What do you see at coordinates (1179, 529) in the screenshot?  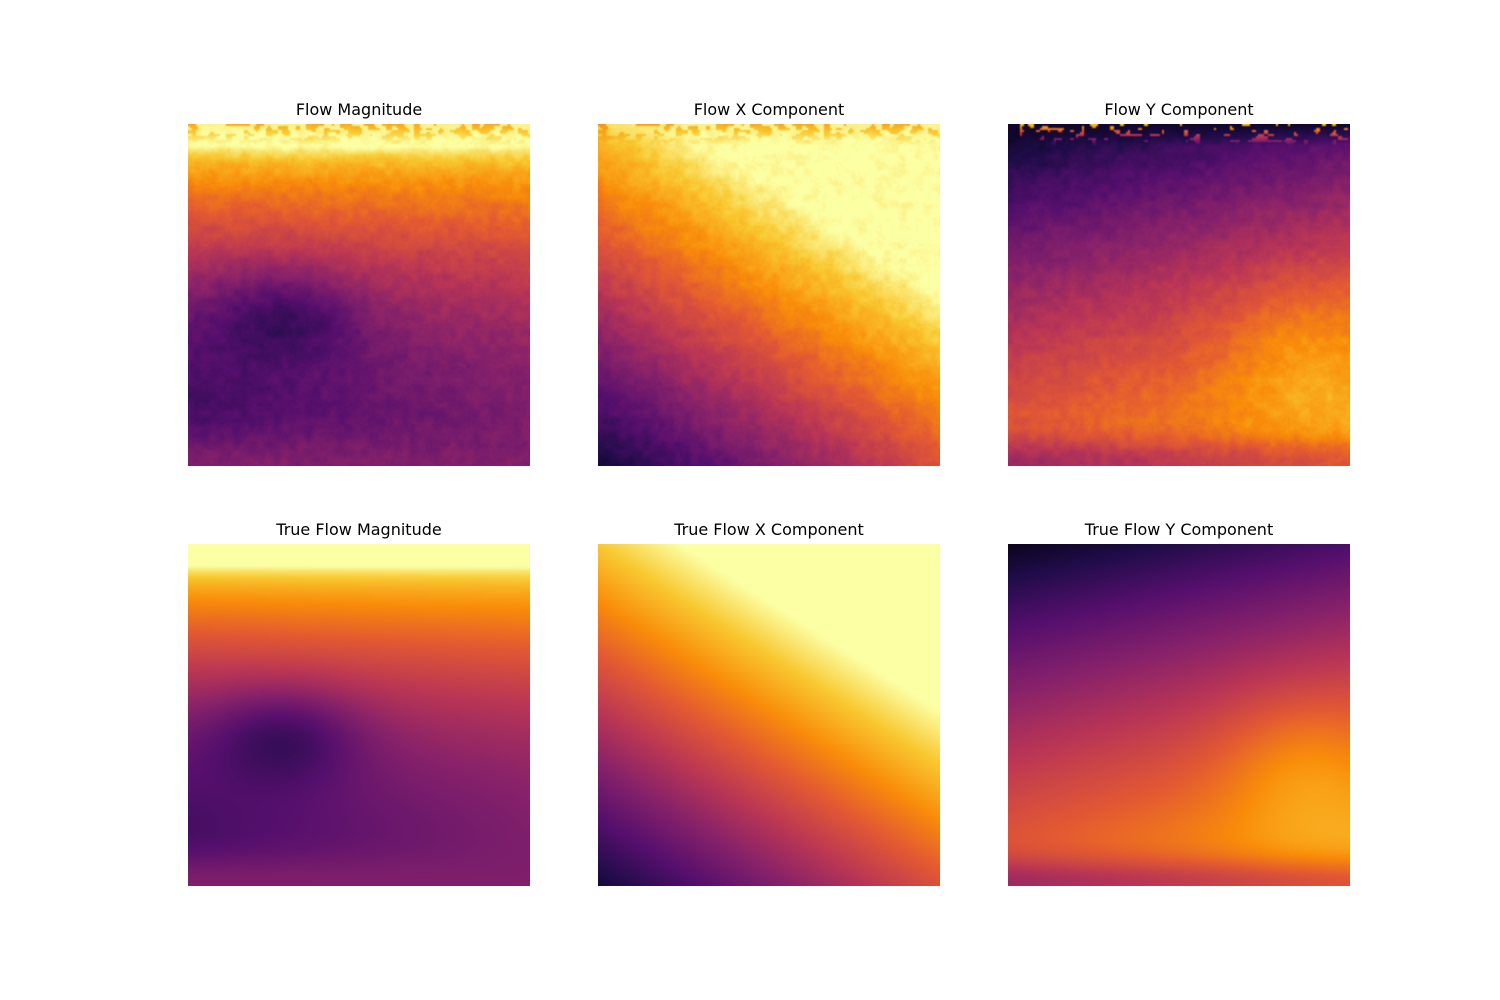 I see `panel-title: True Flow Y Component` at bounding box center [1179, 529].